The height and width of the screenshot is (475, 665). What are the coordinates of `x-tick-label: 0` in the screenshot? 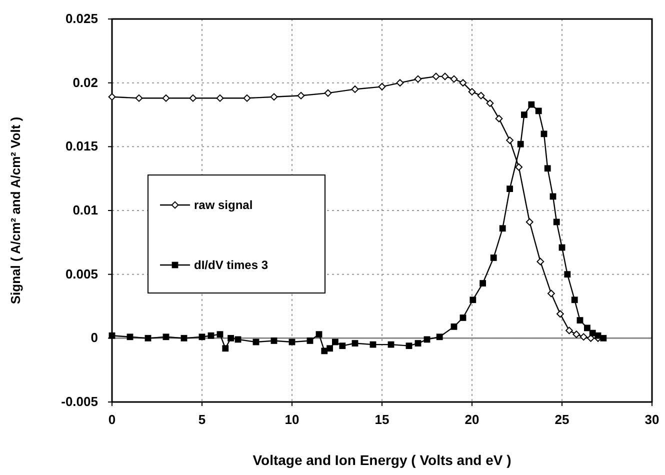 It's located at (112, 419).